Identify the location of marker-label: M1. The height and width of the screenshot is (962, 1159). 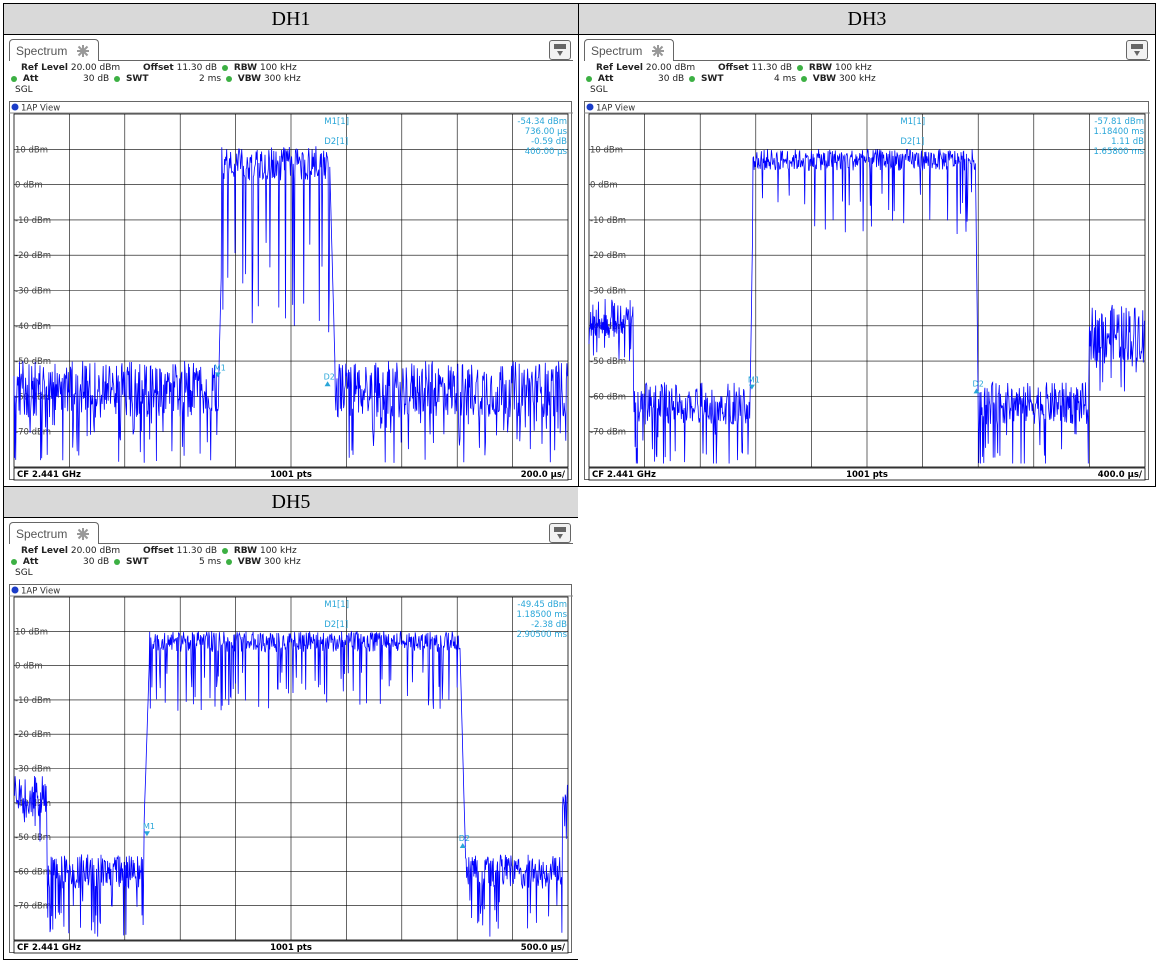
(220, 367).